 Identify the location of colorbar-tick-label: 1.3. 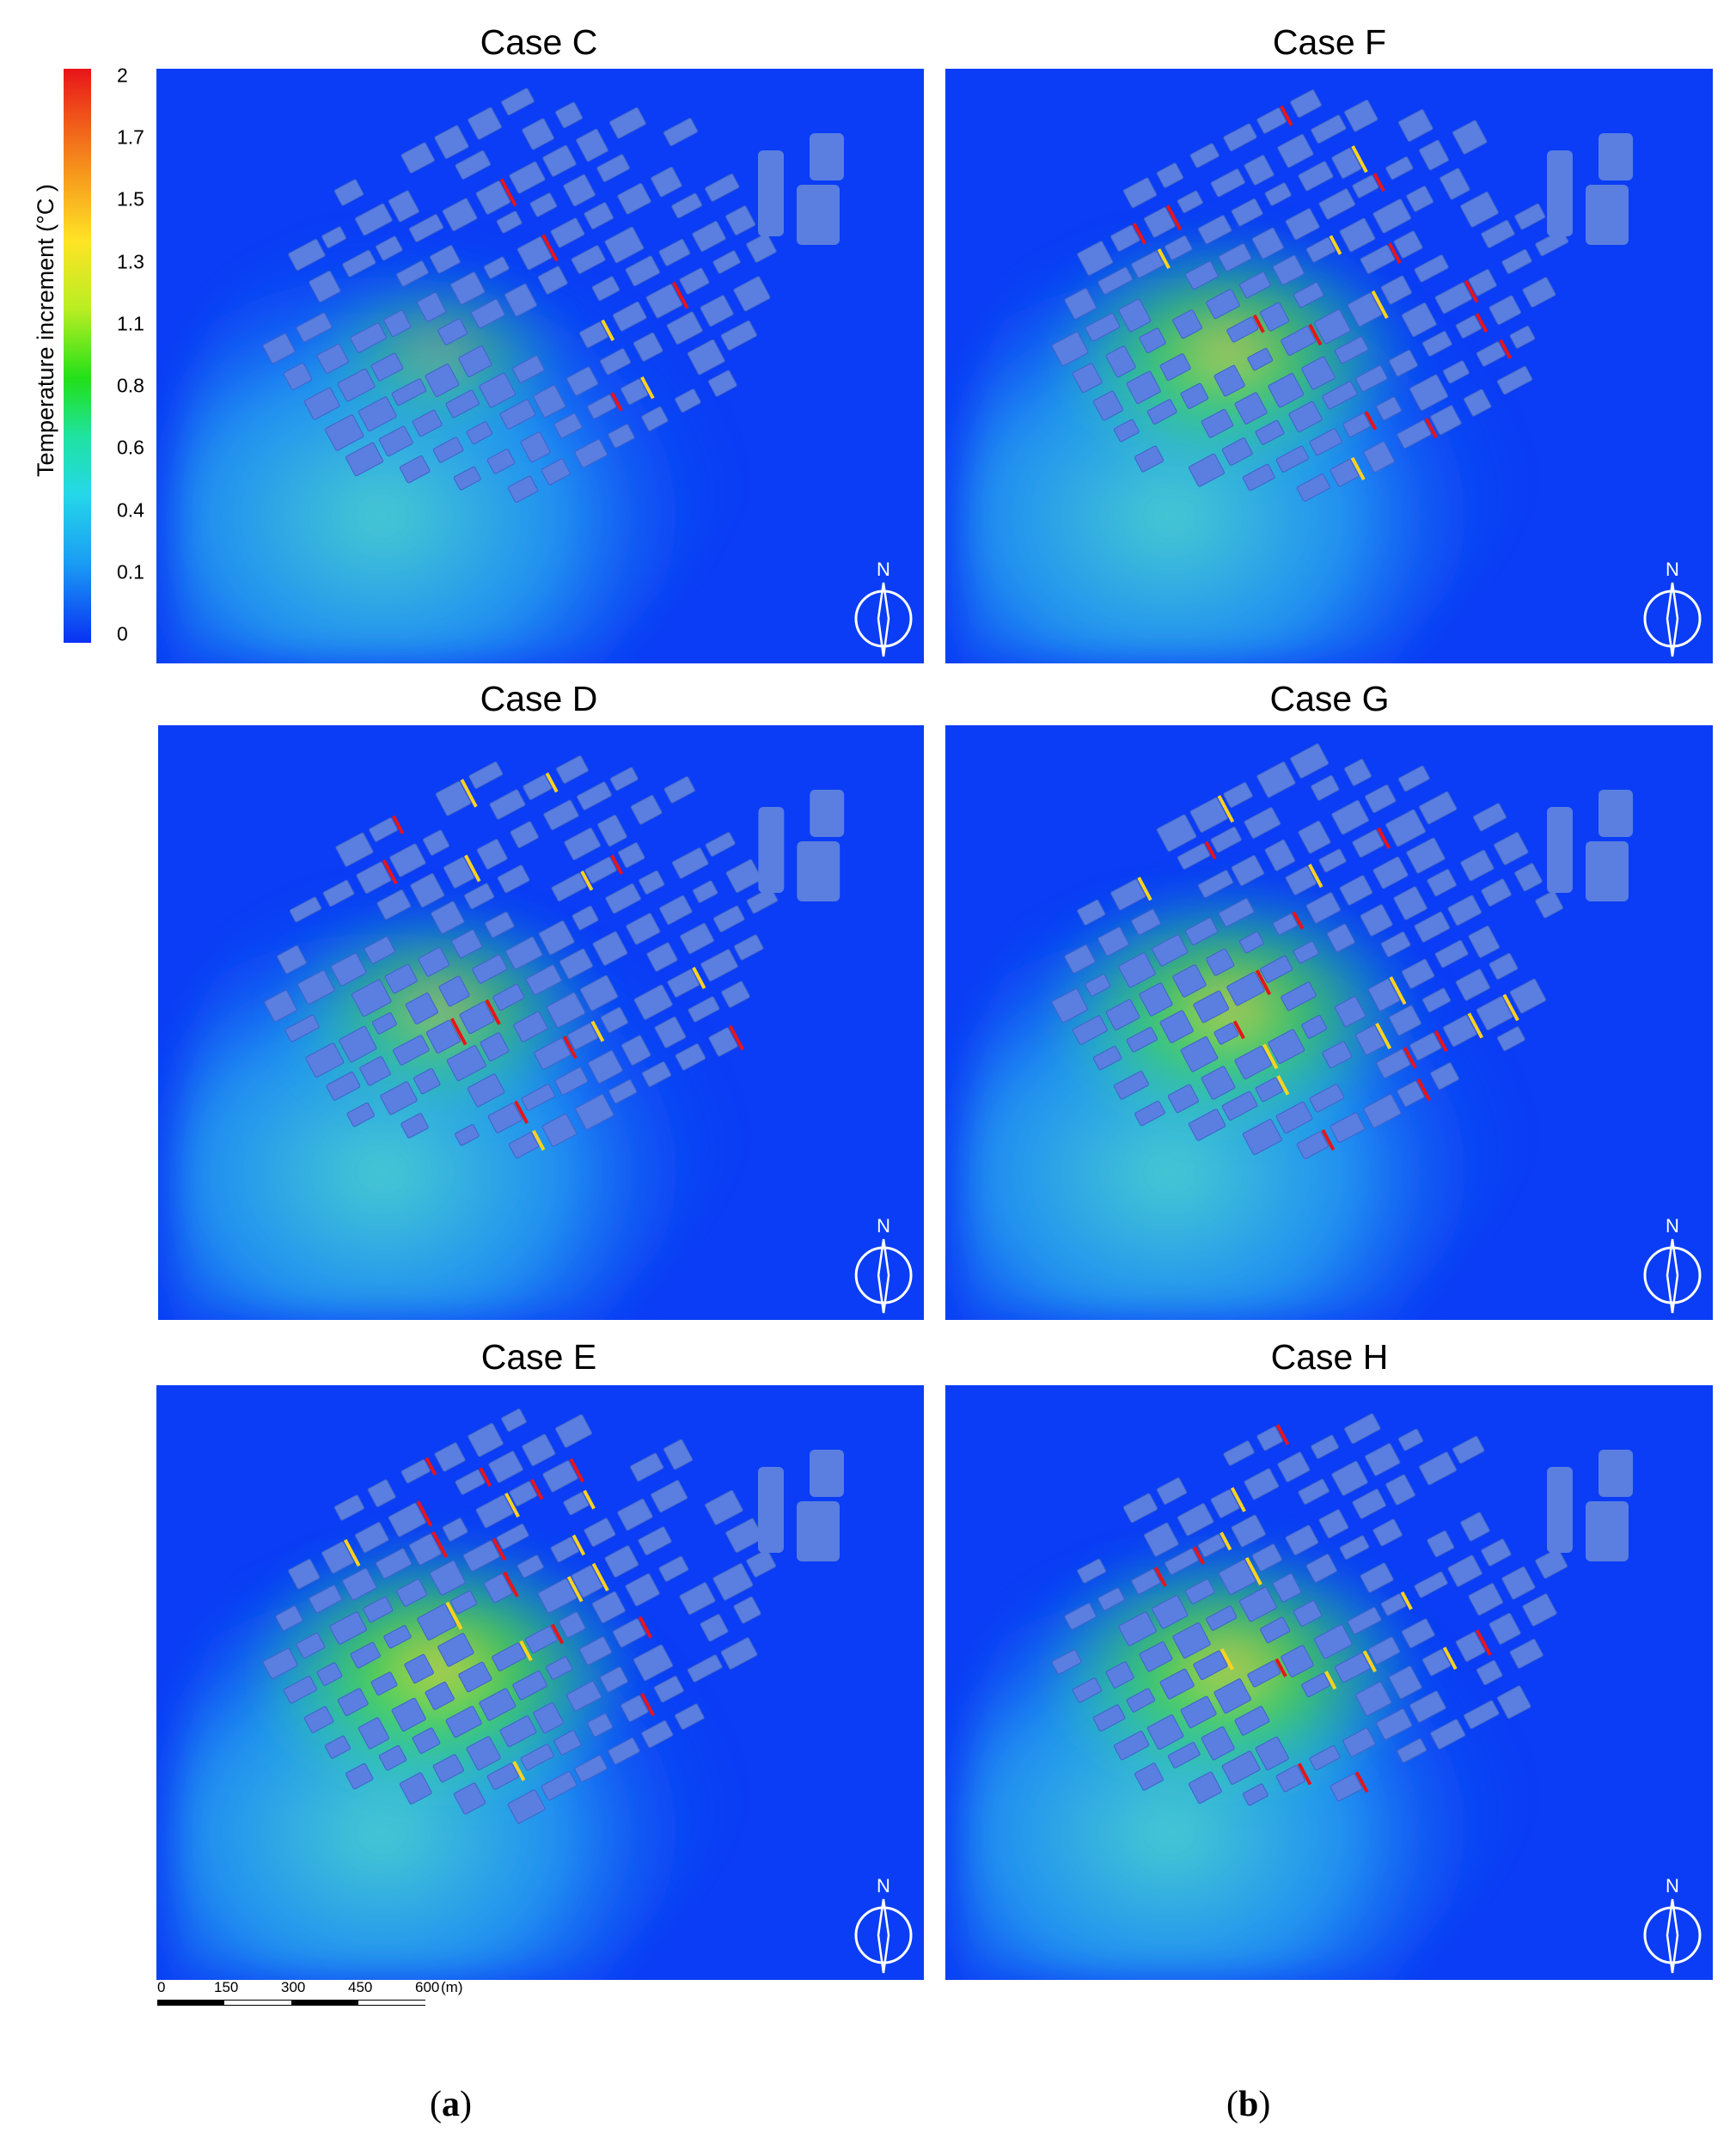
(130, 261).